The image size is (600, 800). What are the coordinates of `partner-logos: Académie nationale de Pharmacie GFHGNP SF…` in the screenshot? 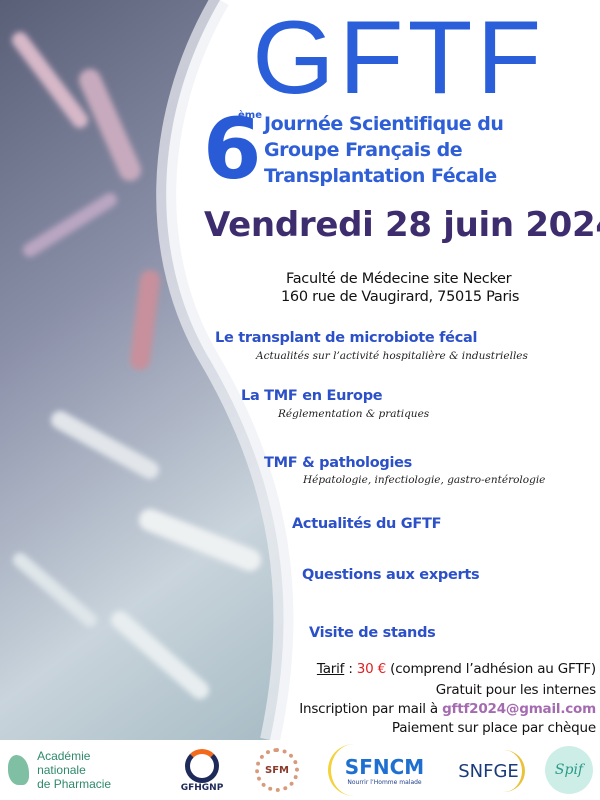 It's located at (300, 770).